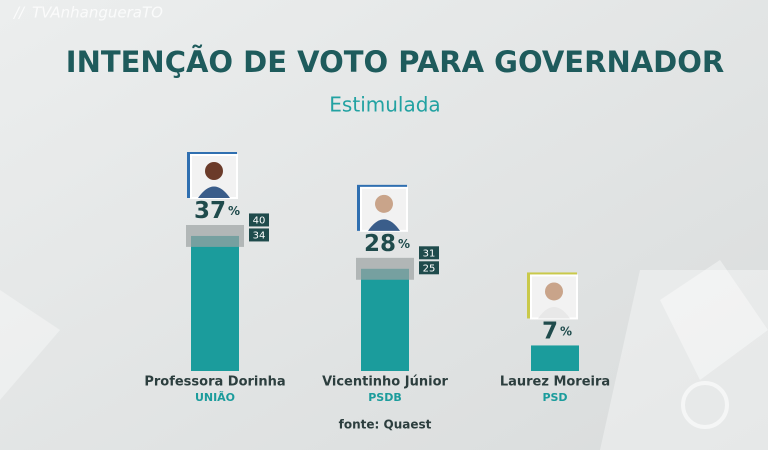  Describe the element at coordinates (97, 13) in the screenshot. I see `watermark: TVAnhangueraTO` at that location.